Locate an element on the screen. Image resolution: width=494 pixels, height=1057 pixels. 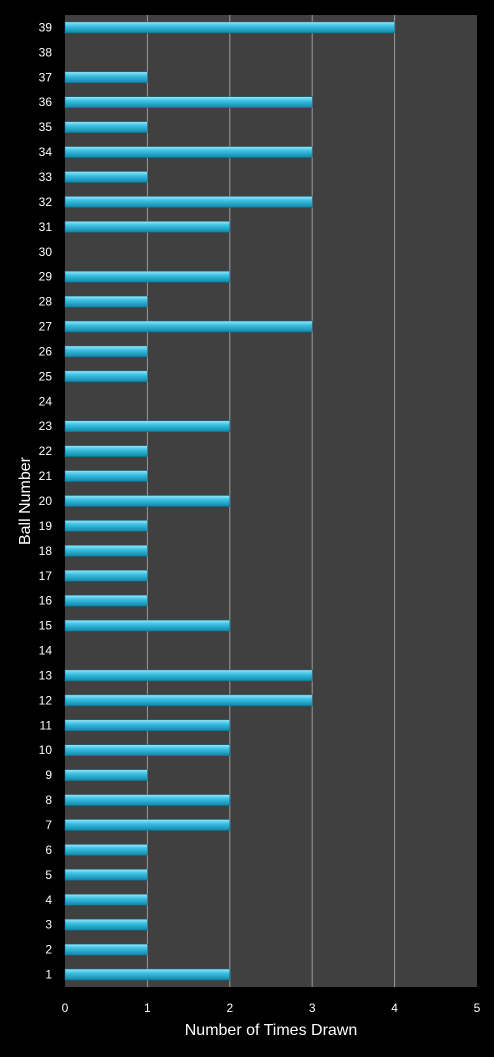
y-tick-label: 25 is located at coordinates (46, 376).